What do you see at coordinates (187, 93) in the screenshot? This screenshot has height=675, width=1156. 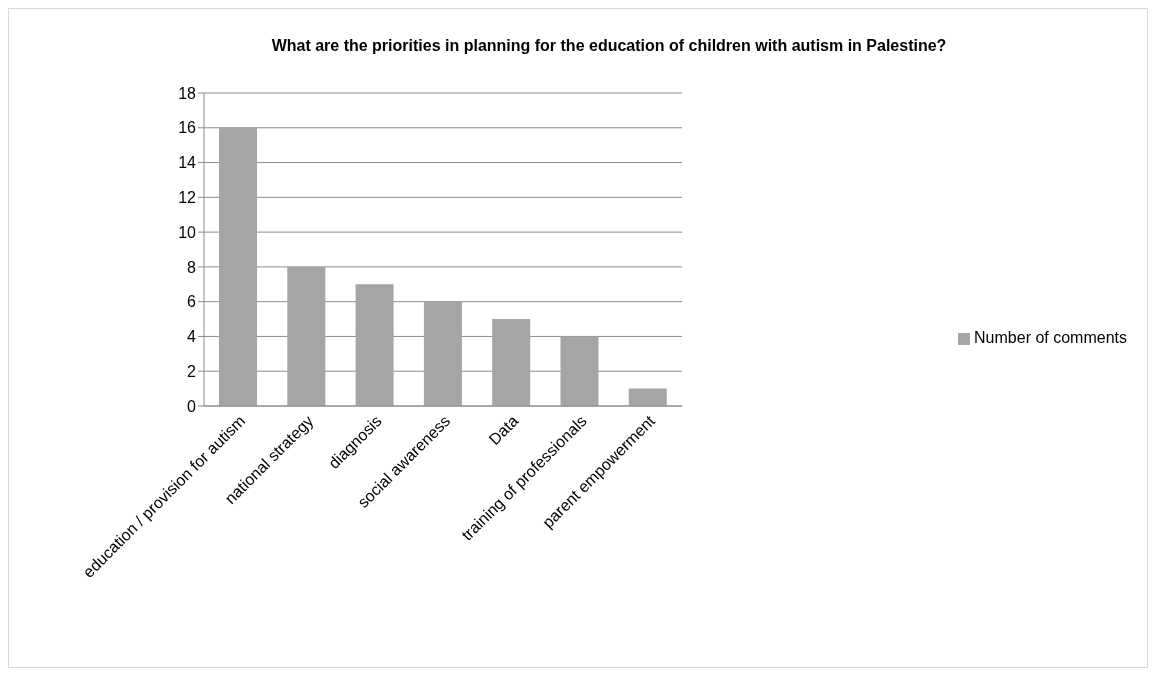 I see `y-tick-label: 18` at bounding box center [187, 93].